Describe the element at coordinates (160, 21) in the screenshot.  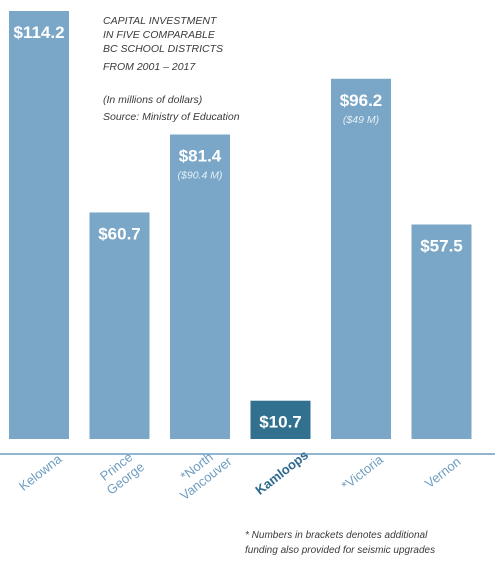
I see `title-line: CAPITAL INVESTMENT` at that location.